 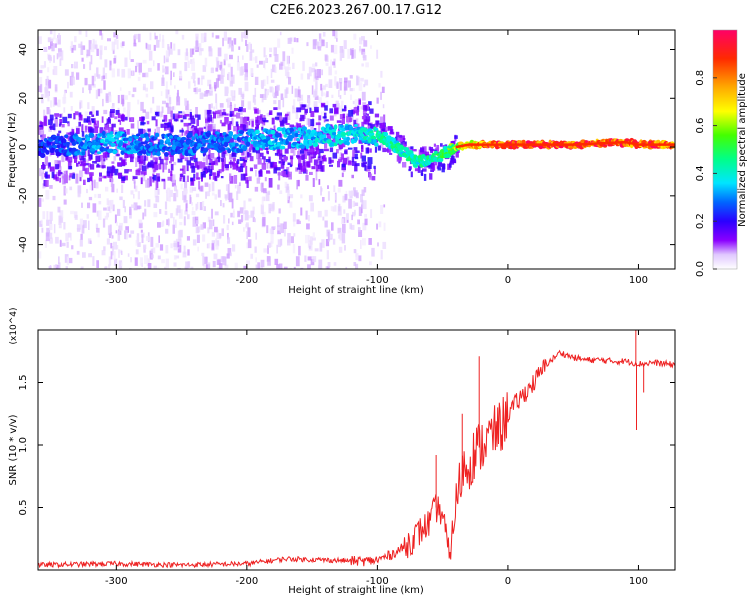 What do you see at coordinates (742, 150) in the screenshot?
I see `colorbar-label: Normalized spectral amplitude` at bounding box center [742, 150].